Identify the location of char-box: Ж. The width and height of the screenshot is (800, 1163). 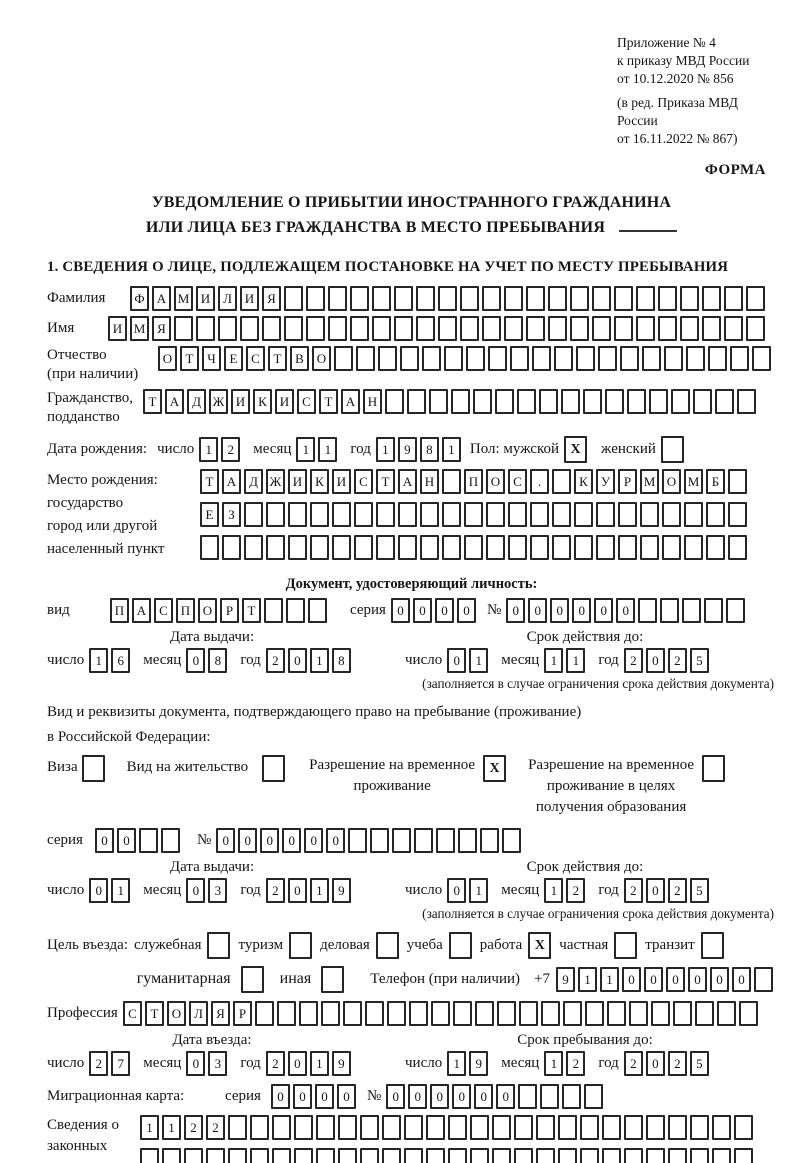
(275, 481).